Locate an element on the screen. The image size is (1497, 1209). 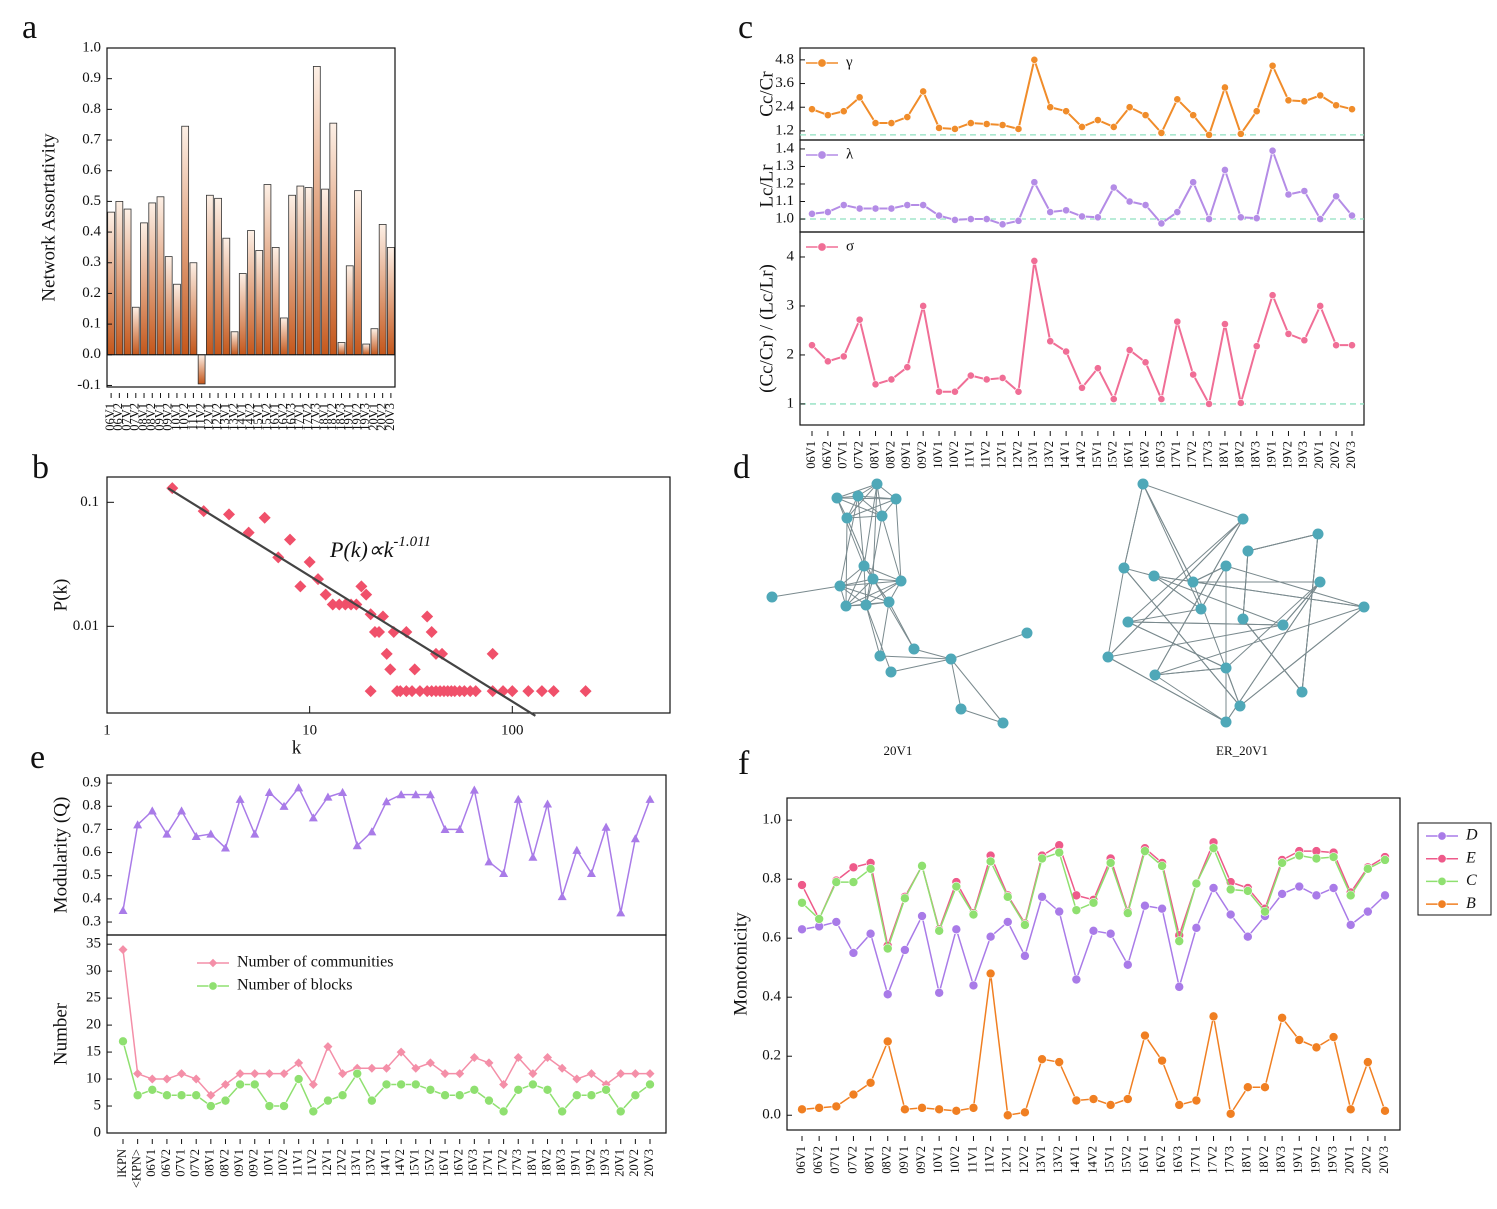
x-tick-label: 10V2 is located at coordinates (184, 417).